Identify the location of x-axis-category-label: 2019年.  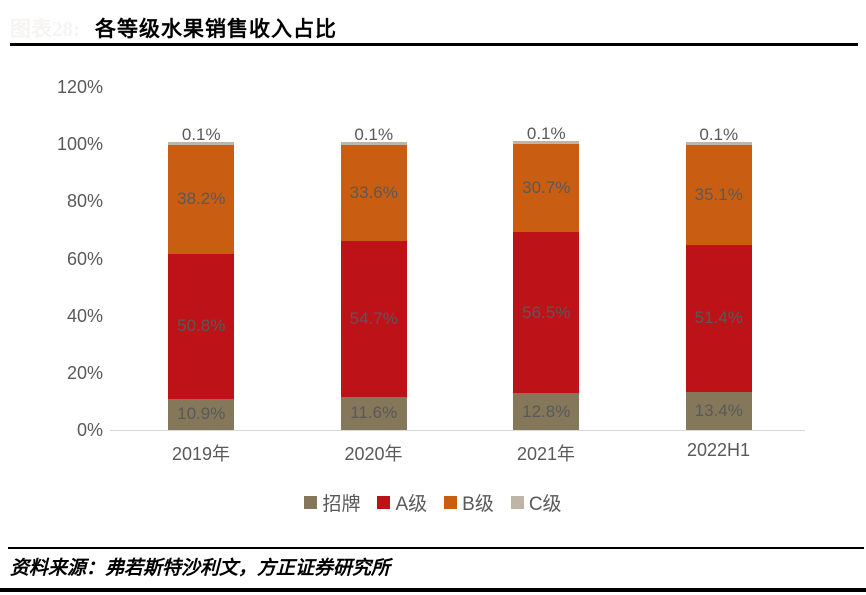
(201, 454).